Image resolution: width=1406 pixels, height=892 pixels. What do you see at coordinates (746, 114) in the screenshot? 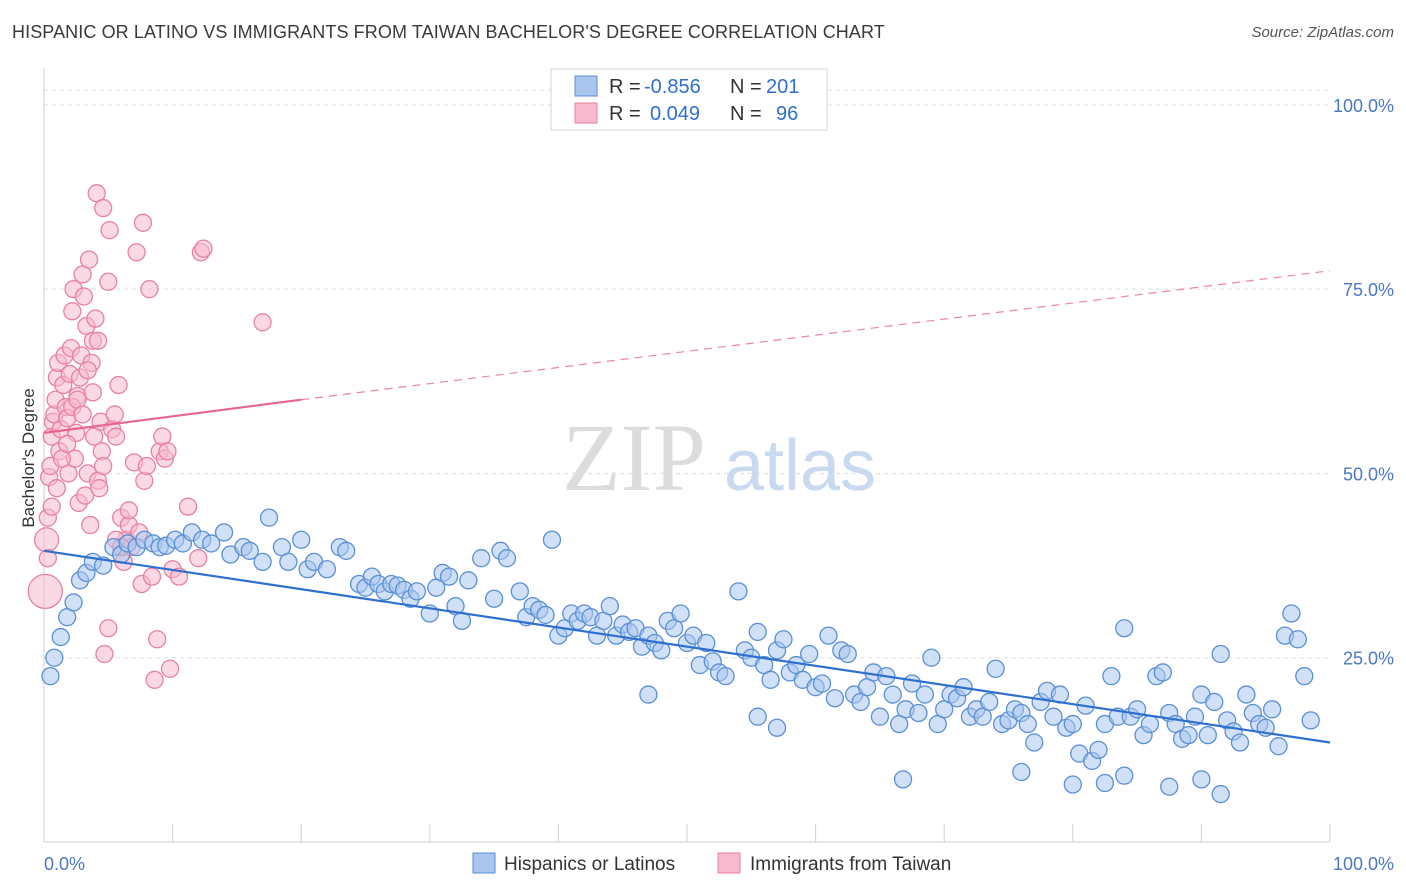
I see `legend-n-label-2: N =` at bounding box center [746, 114].